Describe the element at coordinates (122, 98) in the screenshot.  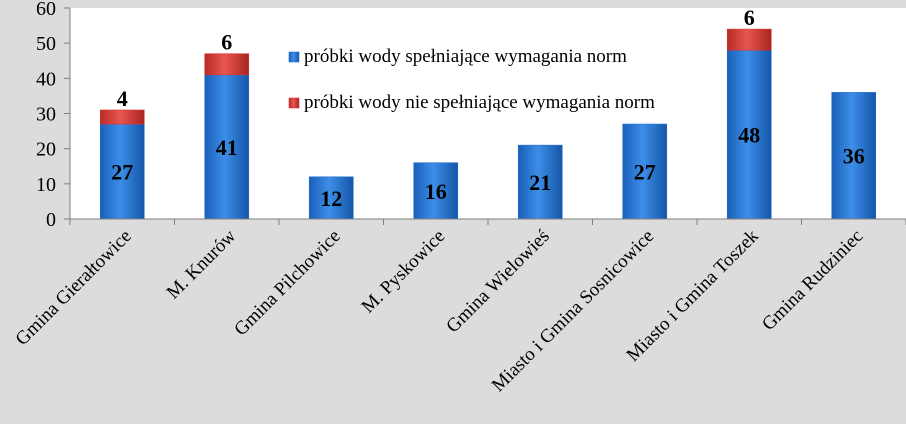
I see `data-label-noncompliant: 4` at that location.